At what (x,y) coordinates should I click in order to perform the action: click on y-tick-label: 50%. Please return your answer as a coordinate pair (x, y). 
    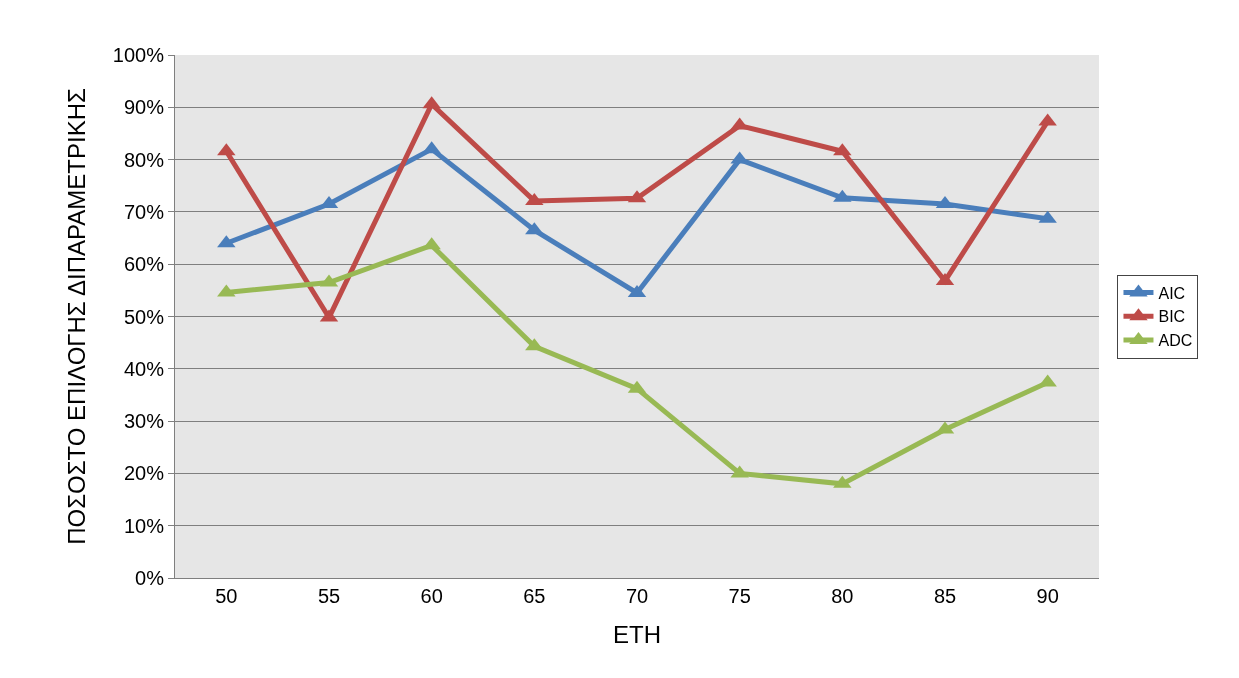
    Looking at the image, I should click on (144, 316).